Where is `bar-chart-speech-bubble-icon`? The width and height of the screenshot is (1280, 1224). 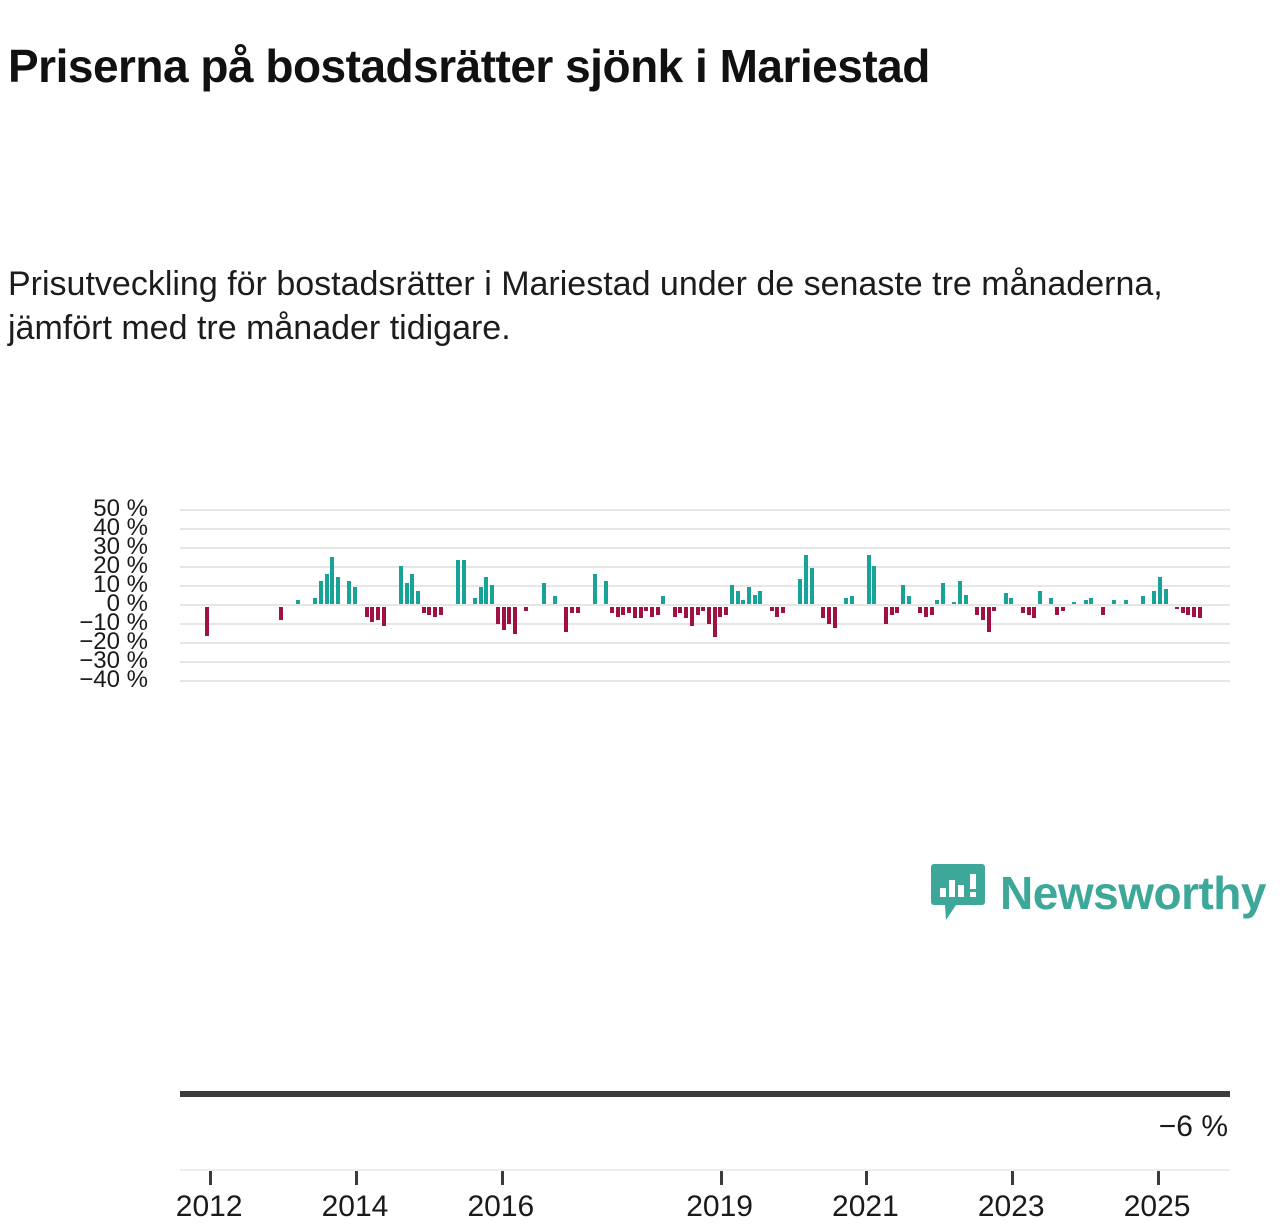 bar-chart-speech-bubble-icon is located at coordinates (958, 892).